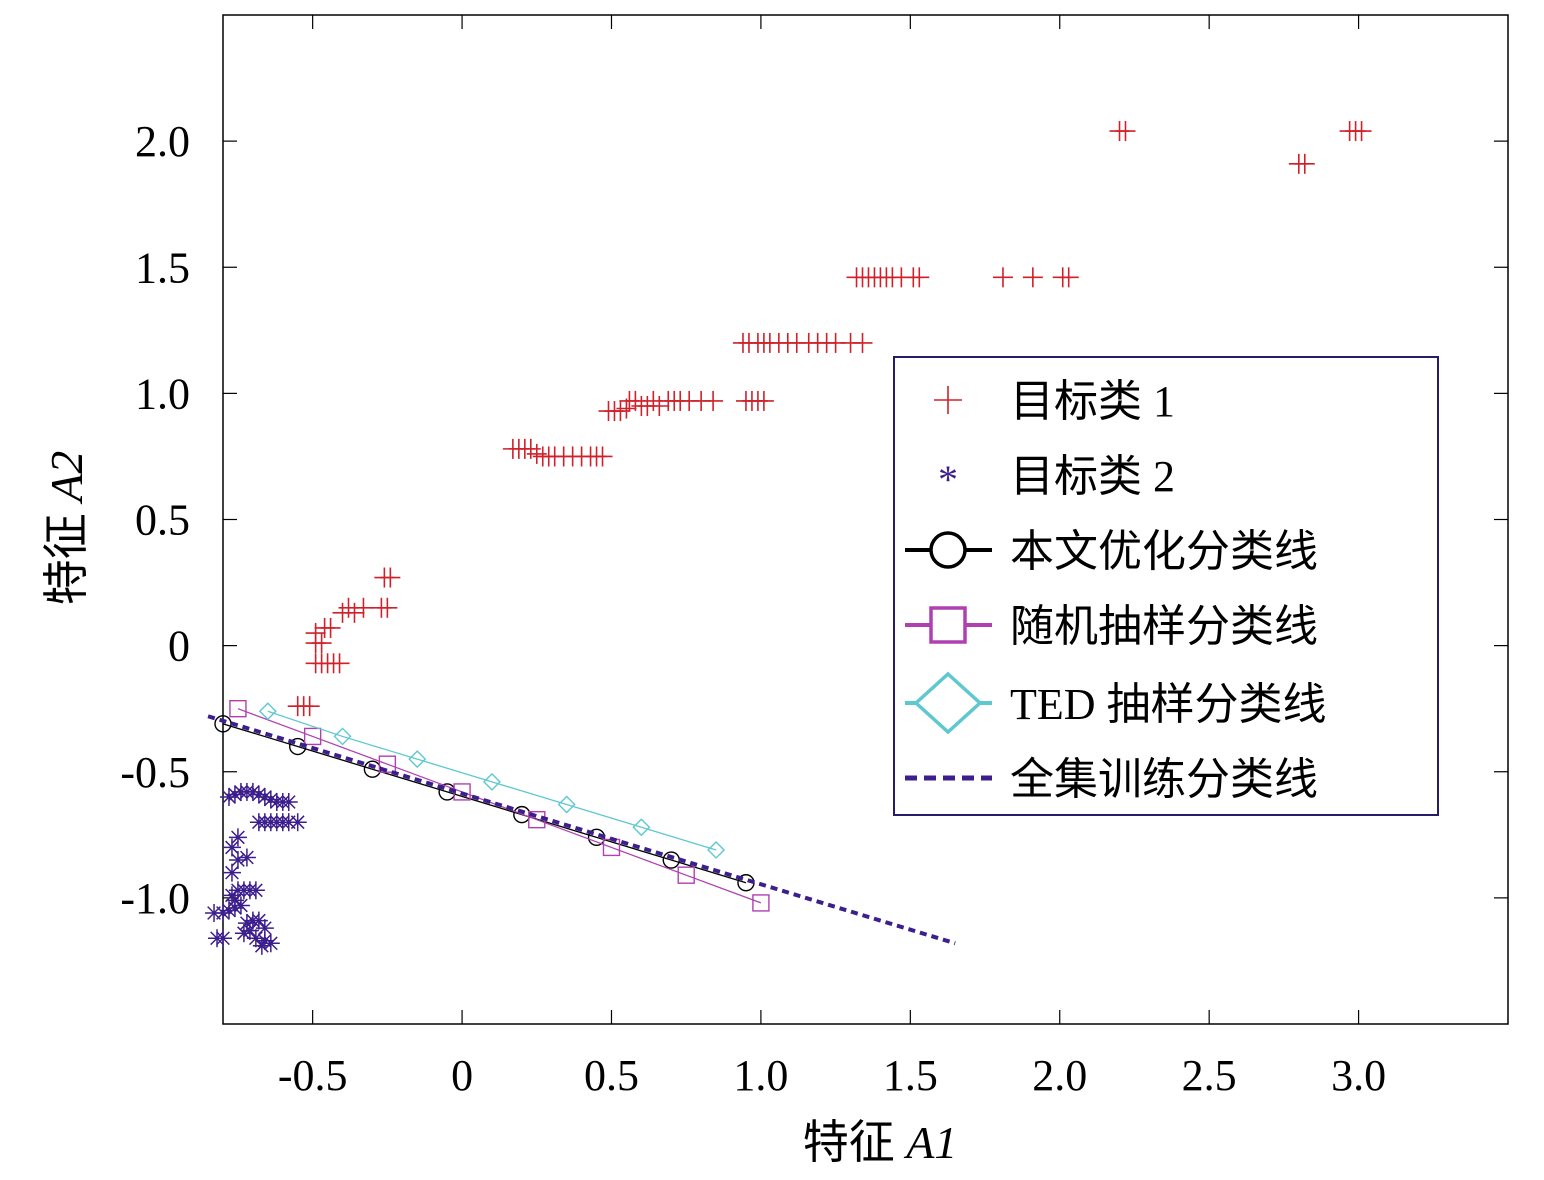 The image size is (1544, 1180). Describe the element at coordinates (1168, 704) in the screenshot. I see `legend-label: TED 抽样分类线` at that location.